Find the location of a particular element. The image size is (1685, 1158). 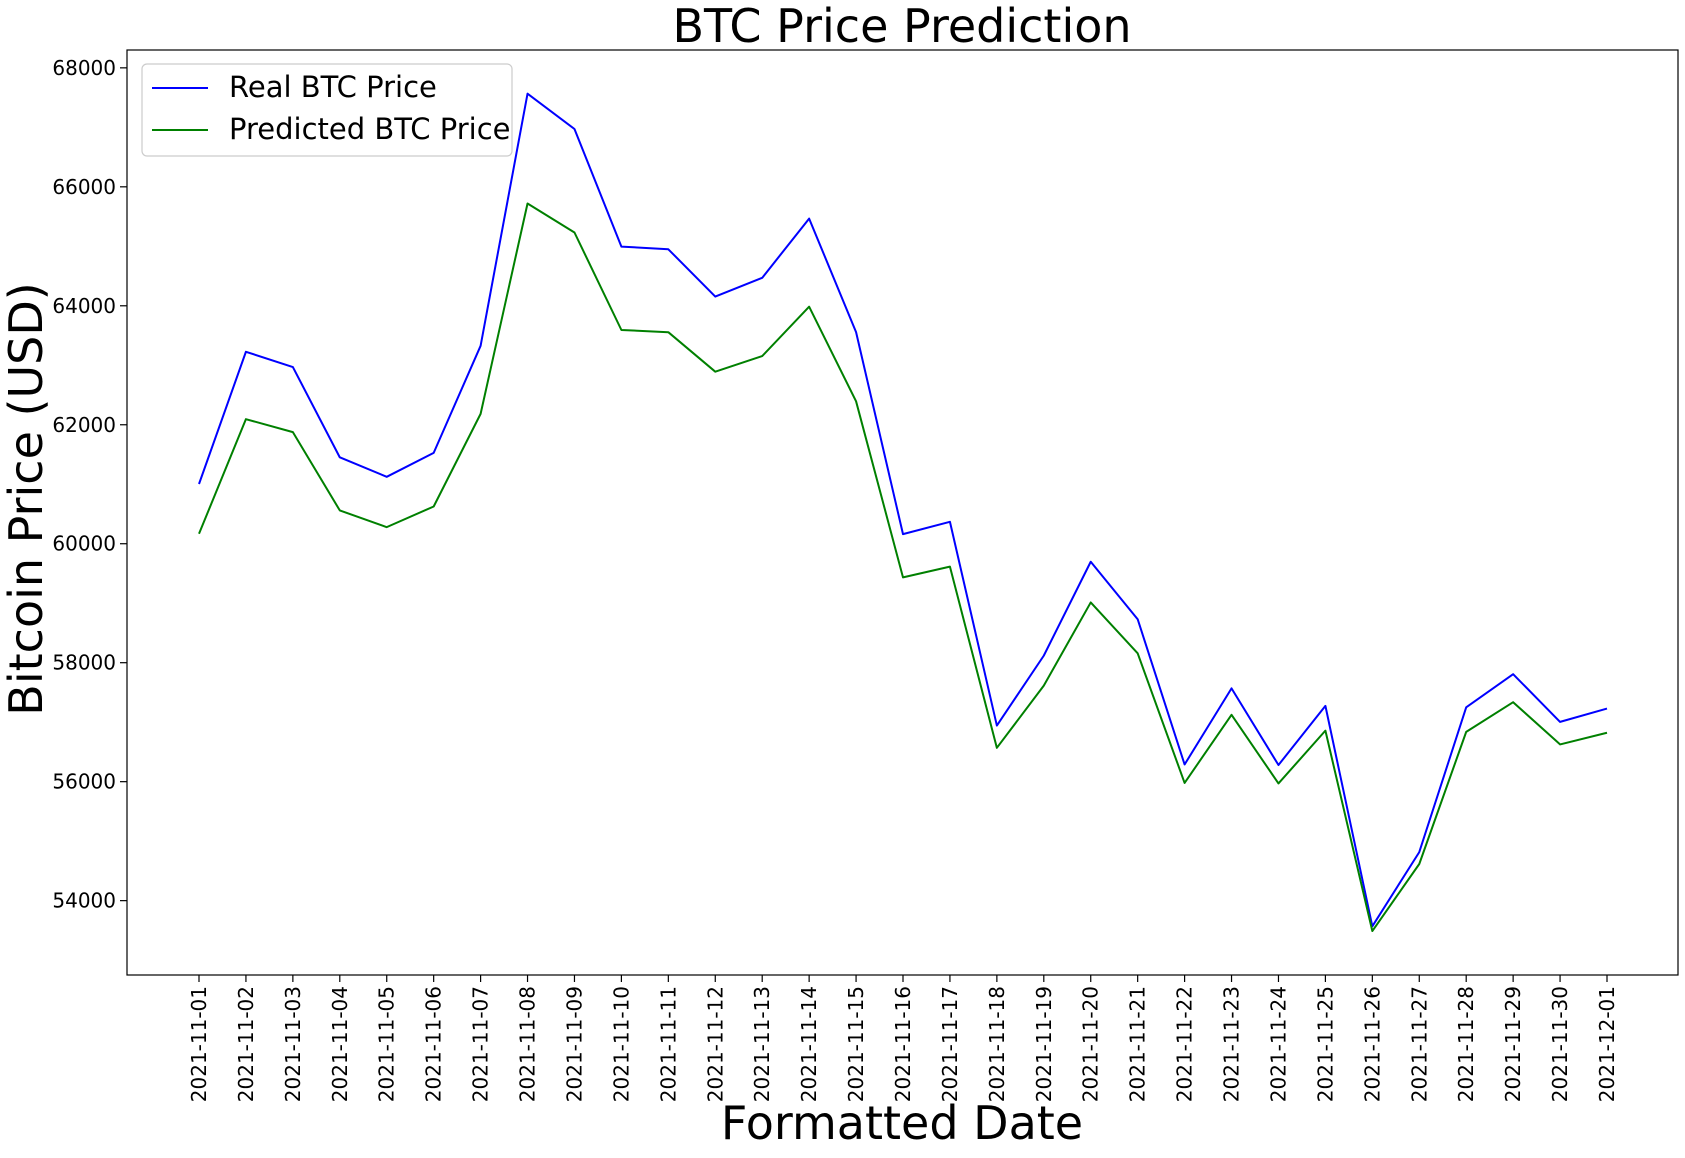

y-tick-label: 66000 is located at coordinates (84, 187).